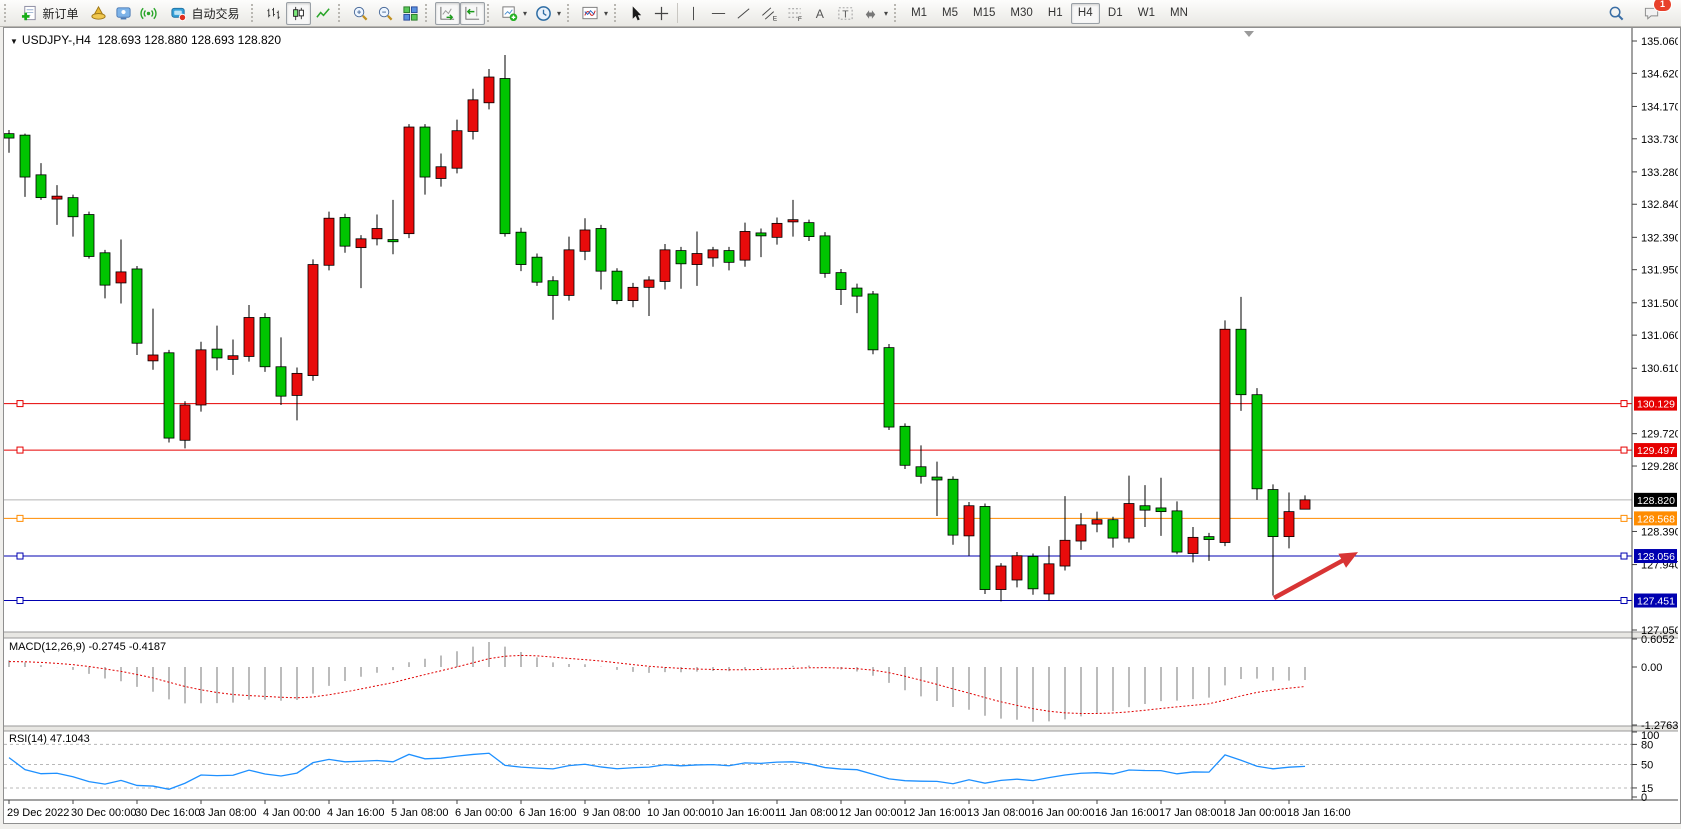 The image size is (1681, 829). What do you see at coordinates (743, 813) in the screenshot?
I see `time-axis-label: 10 Jan 16:00` at bounding box center [743, 813].